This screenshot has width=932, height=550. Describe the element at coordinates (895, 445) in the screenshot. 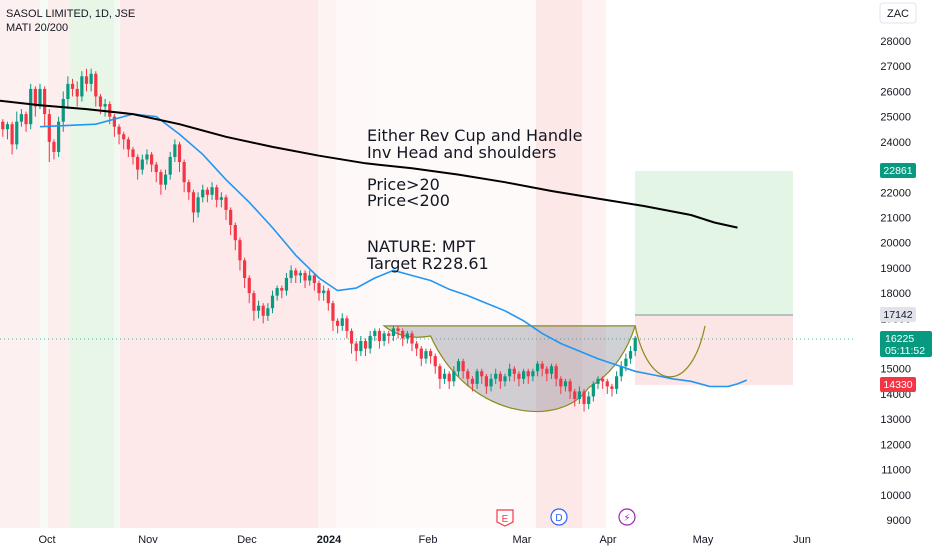

I see `price-tick-label: 12000` at that location.